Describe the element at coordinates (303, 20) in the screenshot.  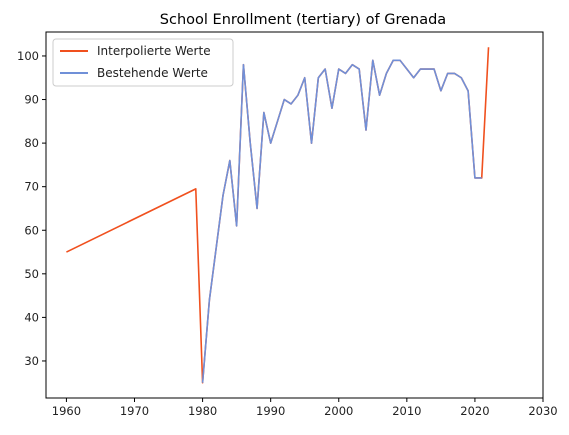
I see `chart-title: School Enrollment (tertiary) of Grenada` at that location.